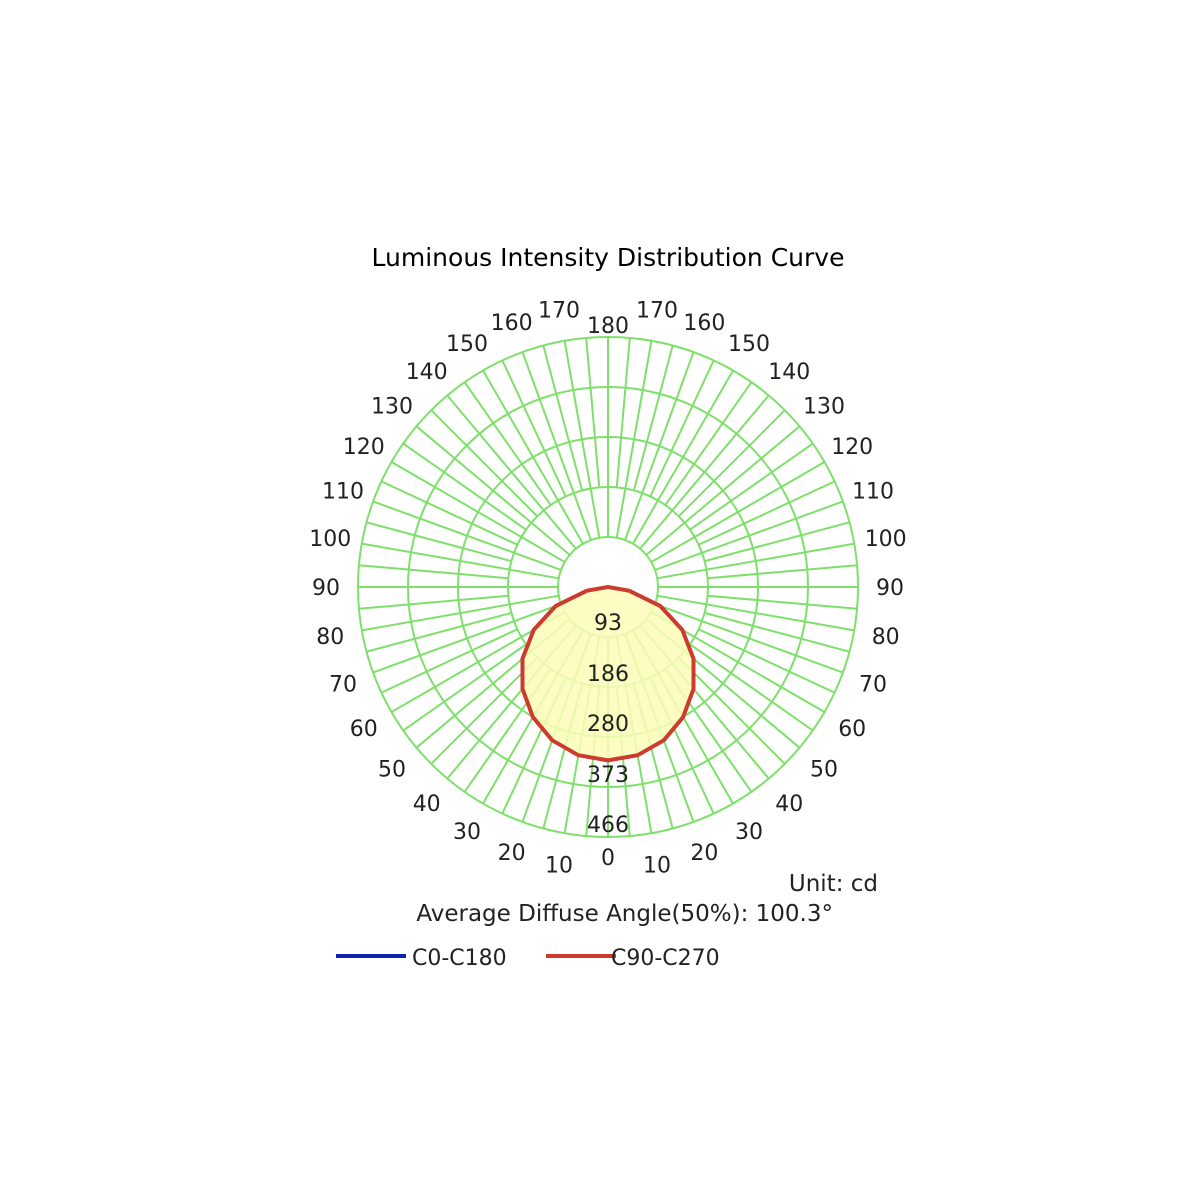 This screenshot has height=1200, width=1200. I want to click on legend-label: C90-C270, so click(665, 958).